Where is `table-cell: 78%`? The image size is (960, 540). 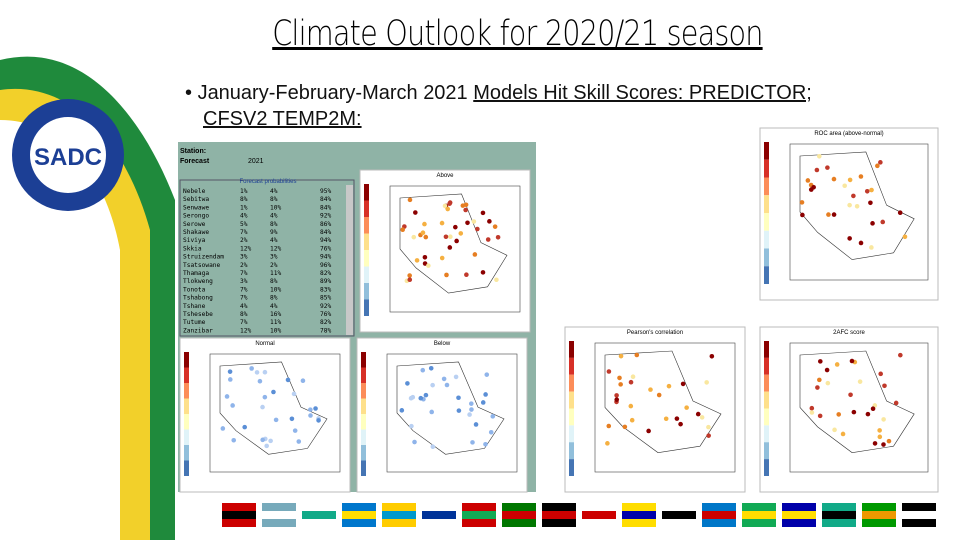
table-cell: 78% is located at coordinates (325, 330).